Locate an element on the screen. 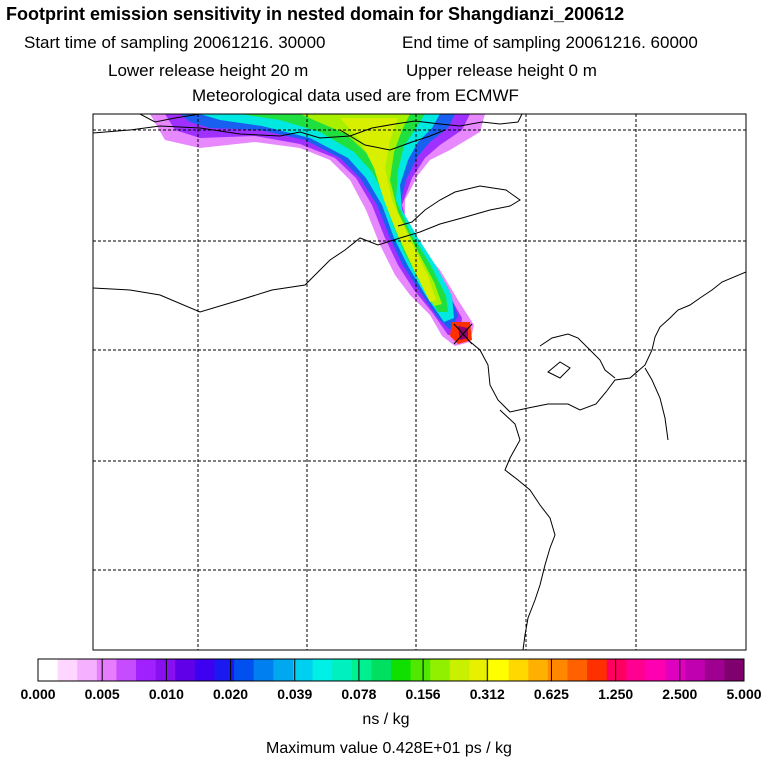  start-time-label: Start time of sampling 20061216. 30000 is located at coordinates (175, 42).